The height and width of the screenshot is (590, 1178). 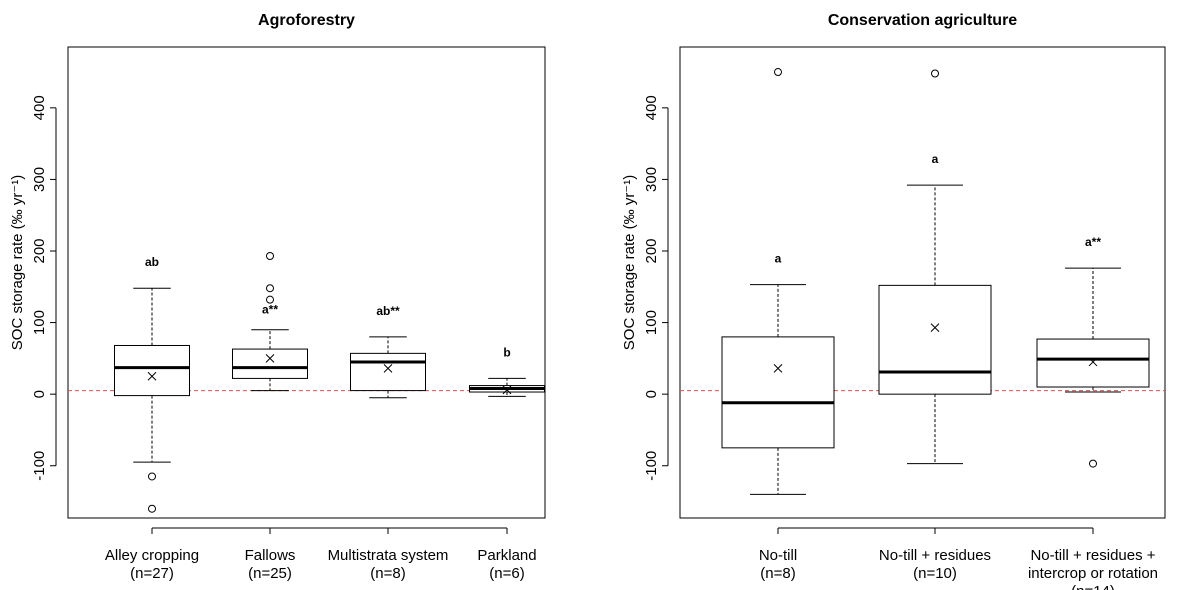 What do you see at coordinates (1093, 573) in the screenshot?
I see `x-tick-label: intercrop or rotation` at bounding box center [1093, 573].